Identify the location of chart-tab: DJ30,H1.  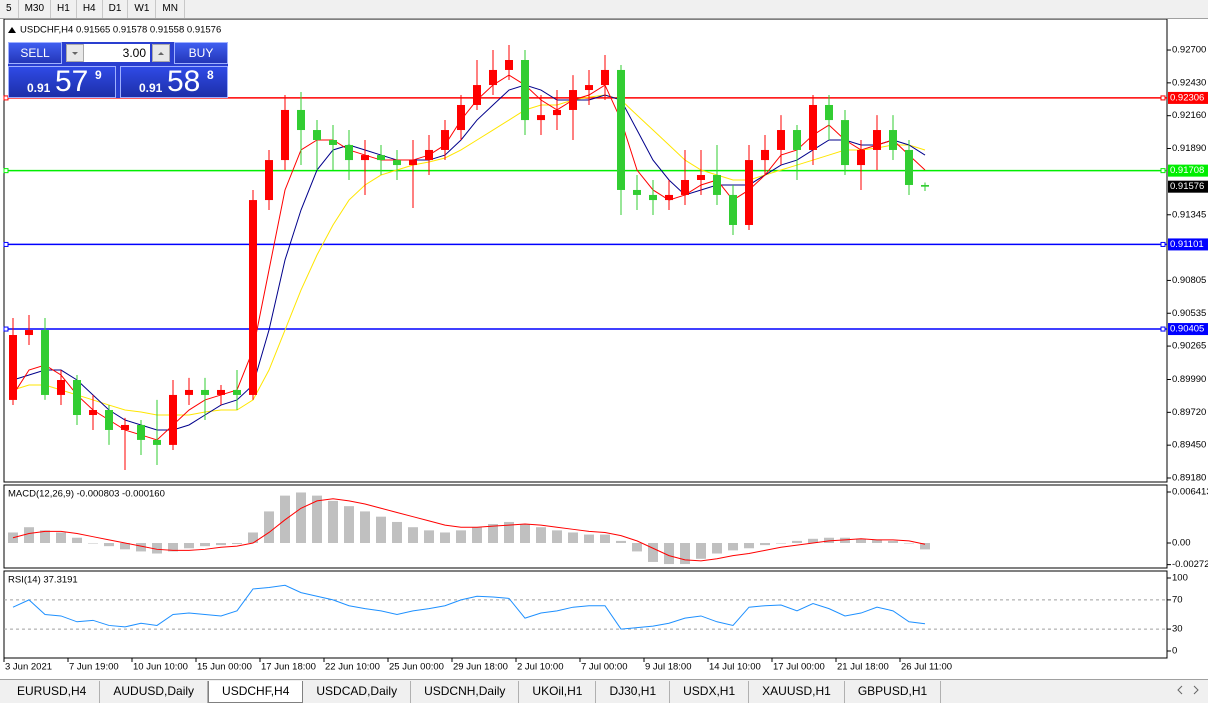
(633, 692).